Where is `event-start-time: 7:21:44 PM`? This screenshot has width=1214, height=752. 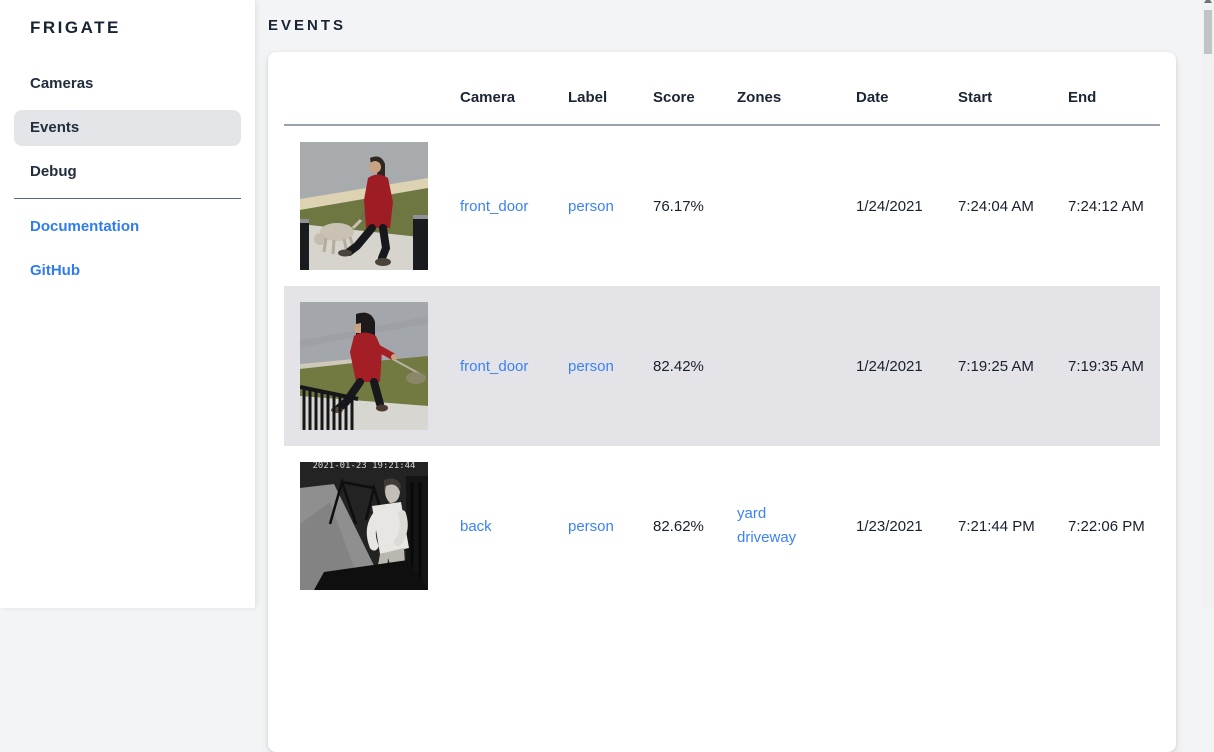 event-start-time: 7:21:44 PM is located at coordinates (996, 526).